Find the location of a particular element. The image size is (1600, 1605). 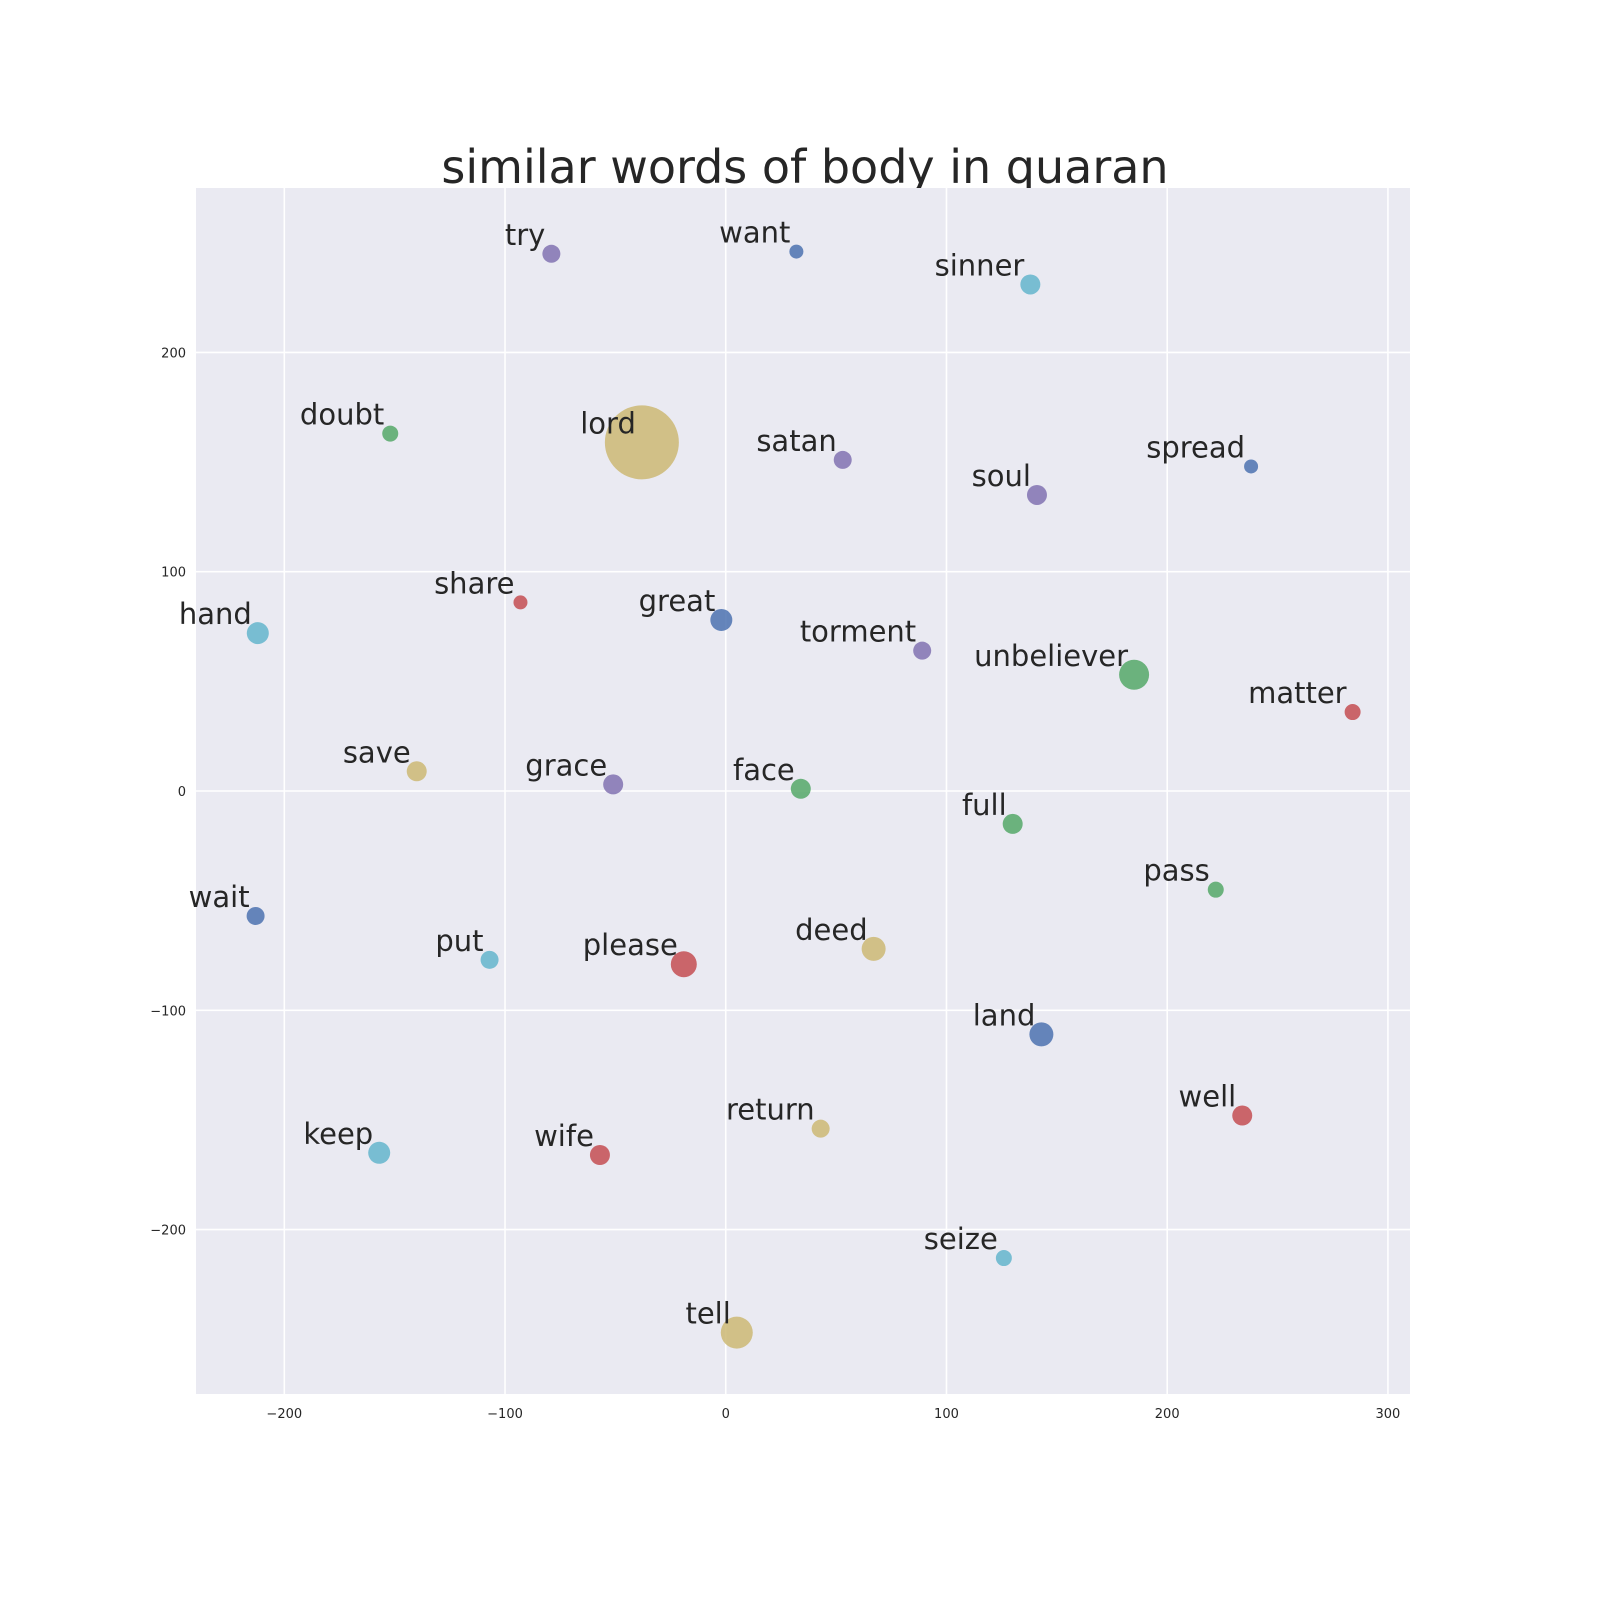

data-point-great is located at coordinates (721, 619).